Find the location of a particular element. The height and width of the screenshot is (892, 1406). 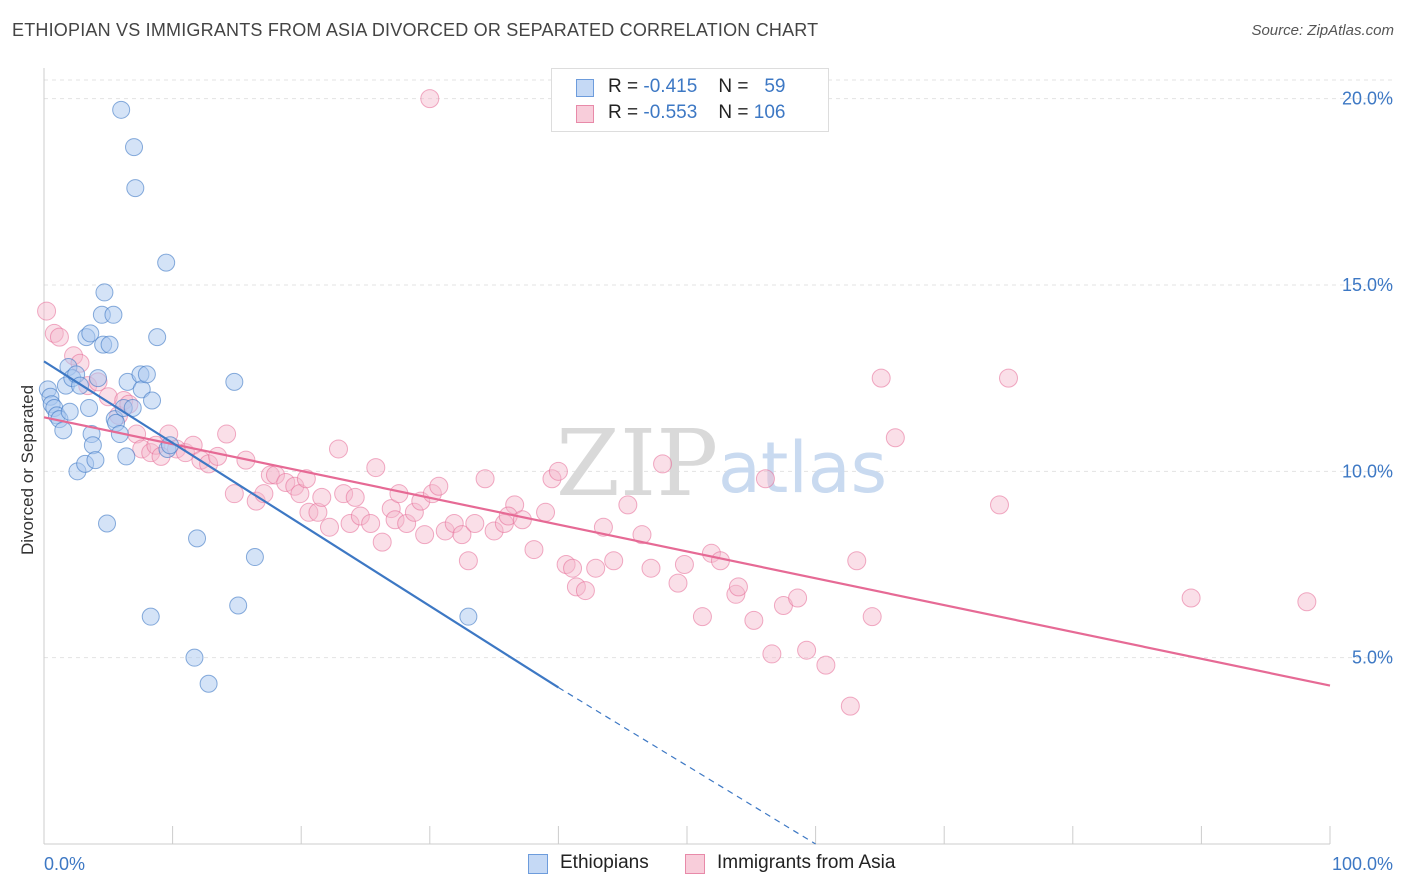

y-axis-label: Divorced or Separated is located at coordinates (27, 470).